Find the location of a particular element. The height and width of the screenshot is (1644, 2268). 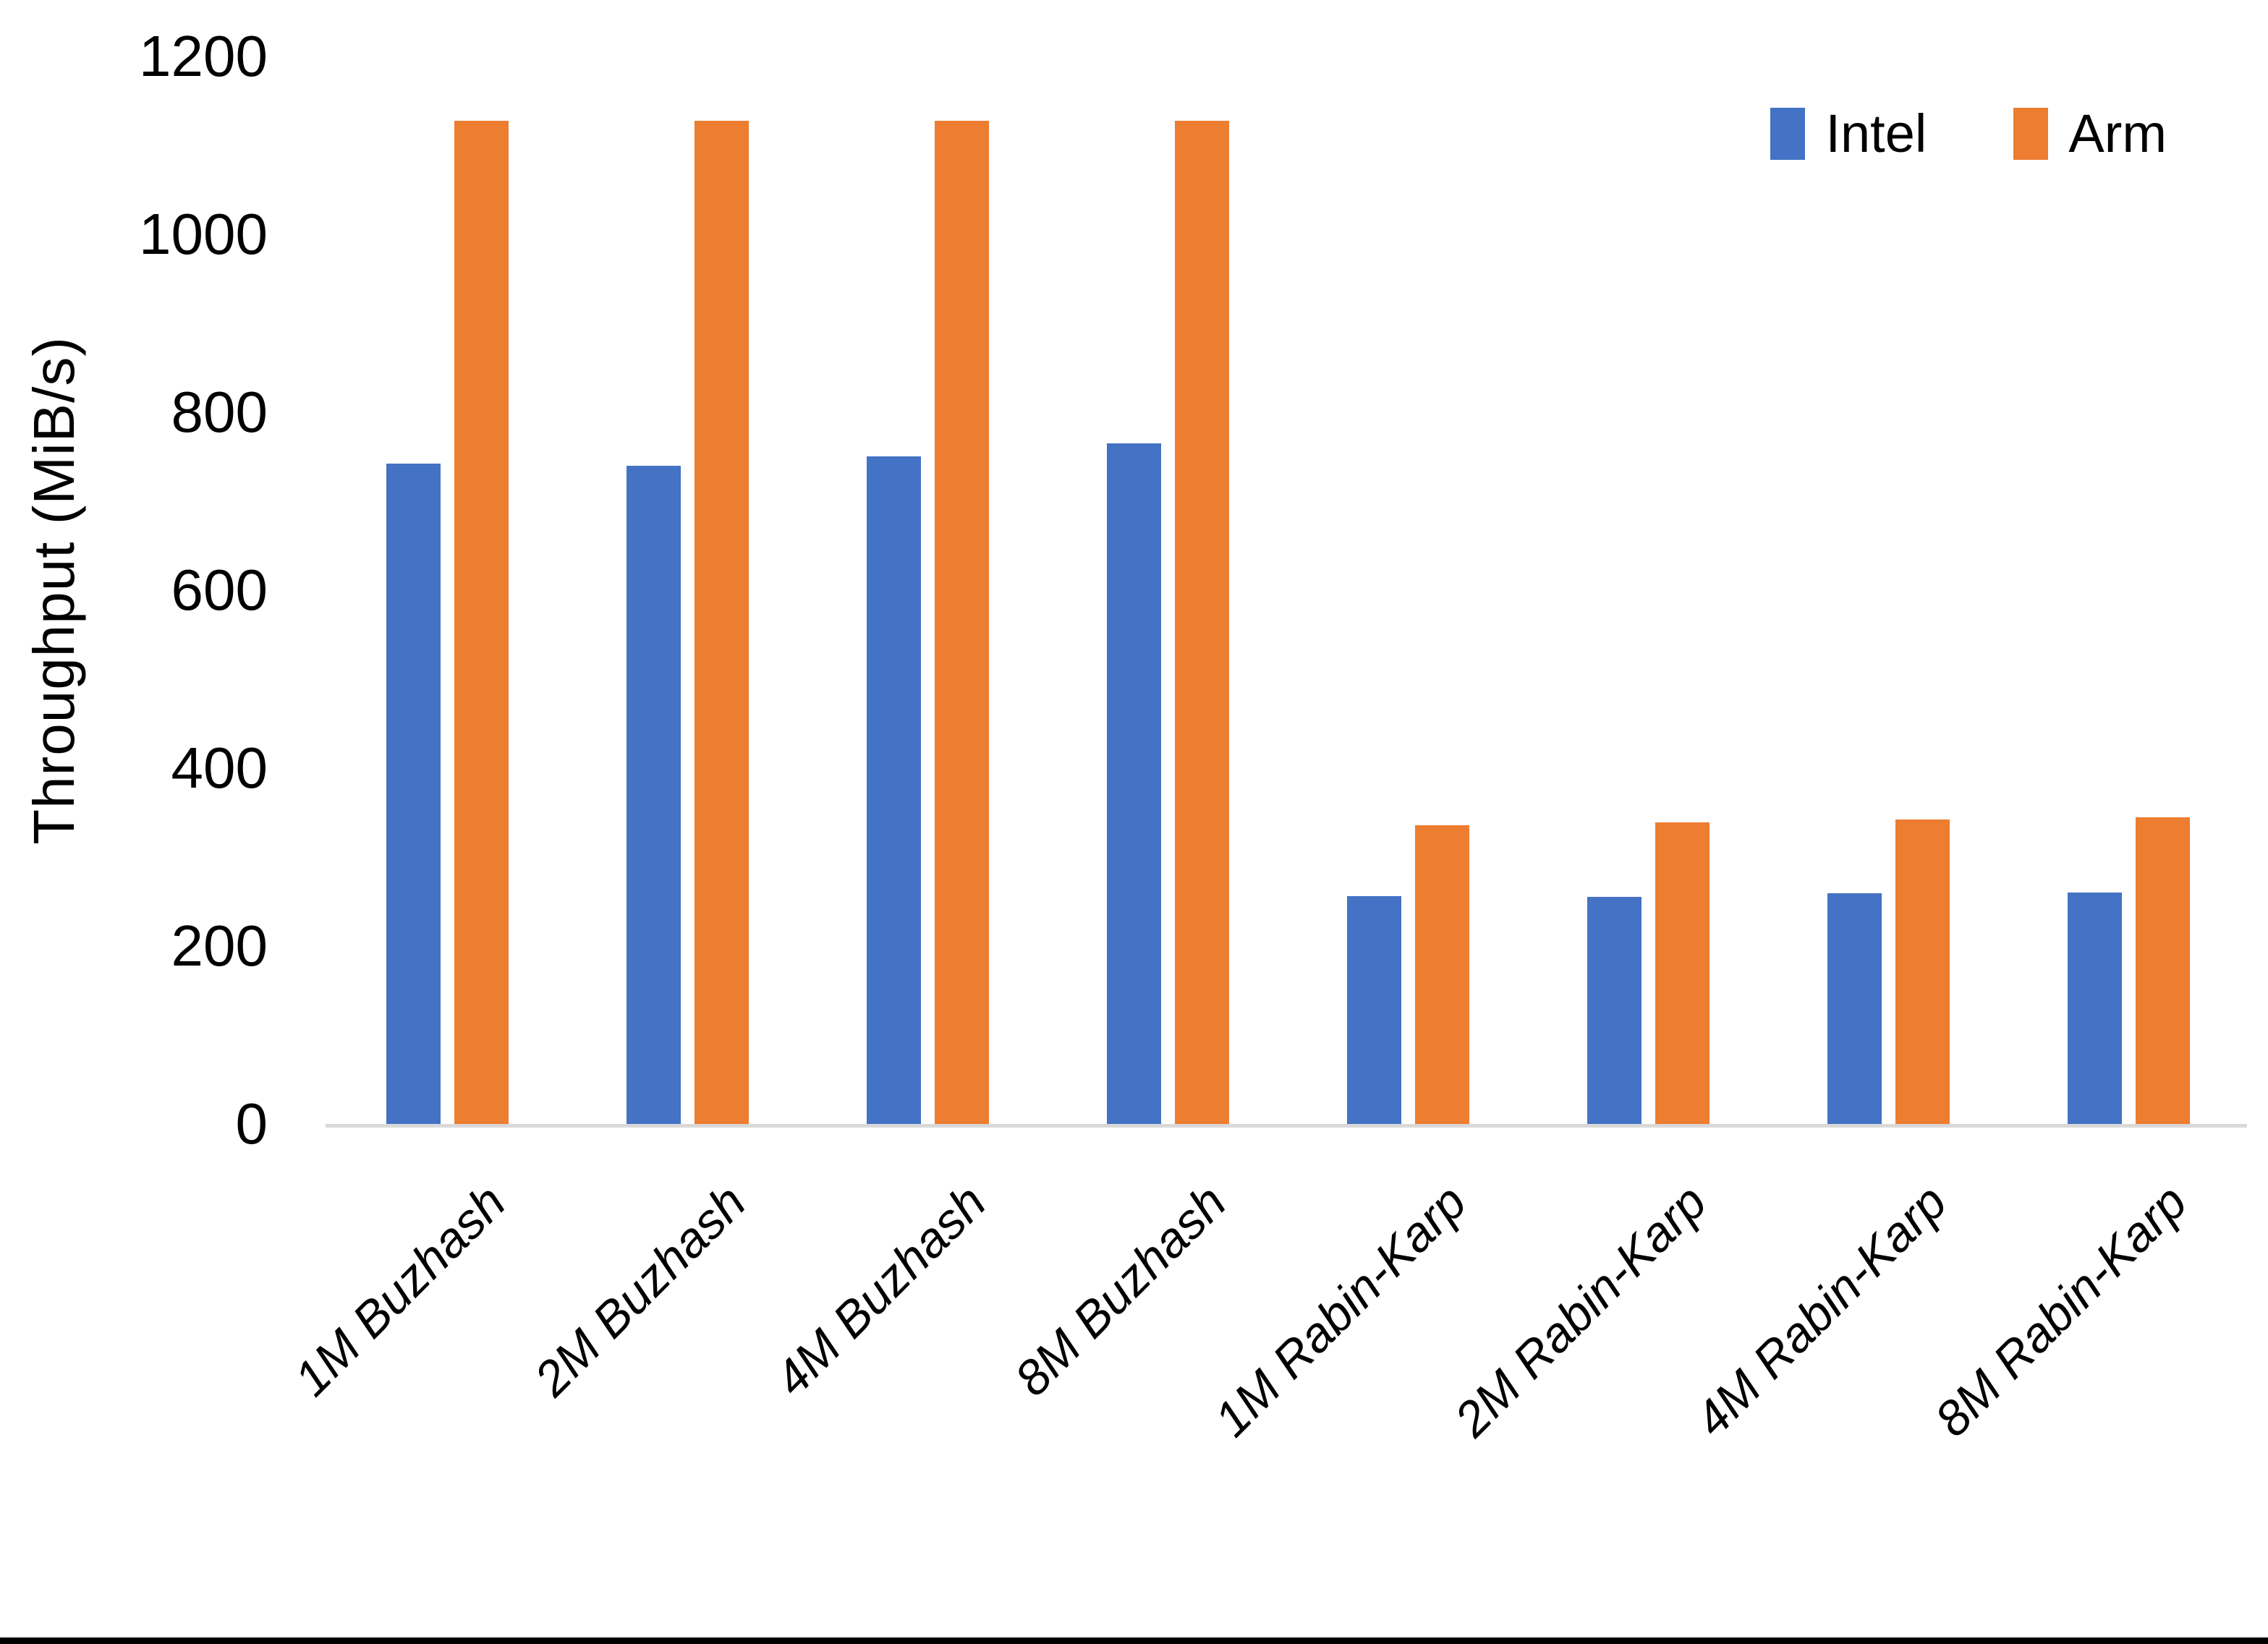

x-axis-line is located at coordinates (1286, 1126).